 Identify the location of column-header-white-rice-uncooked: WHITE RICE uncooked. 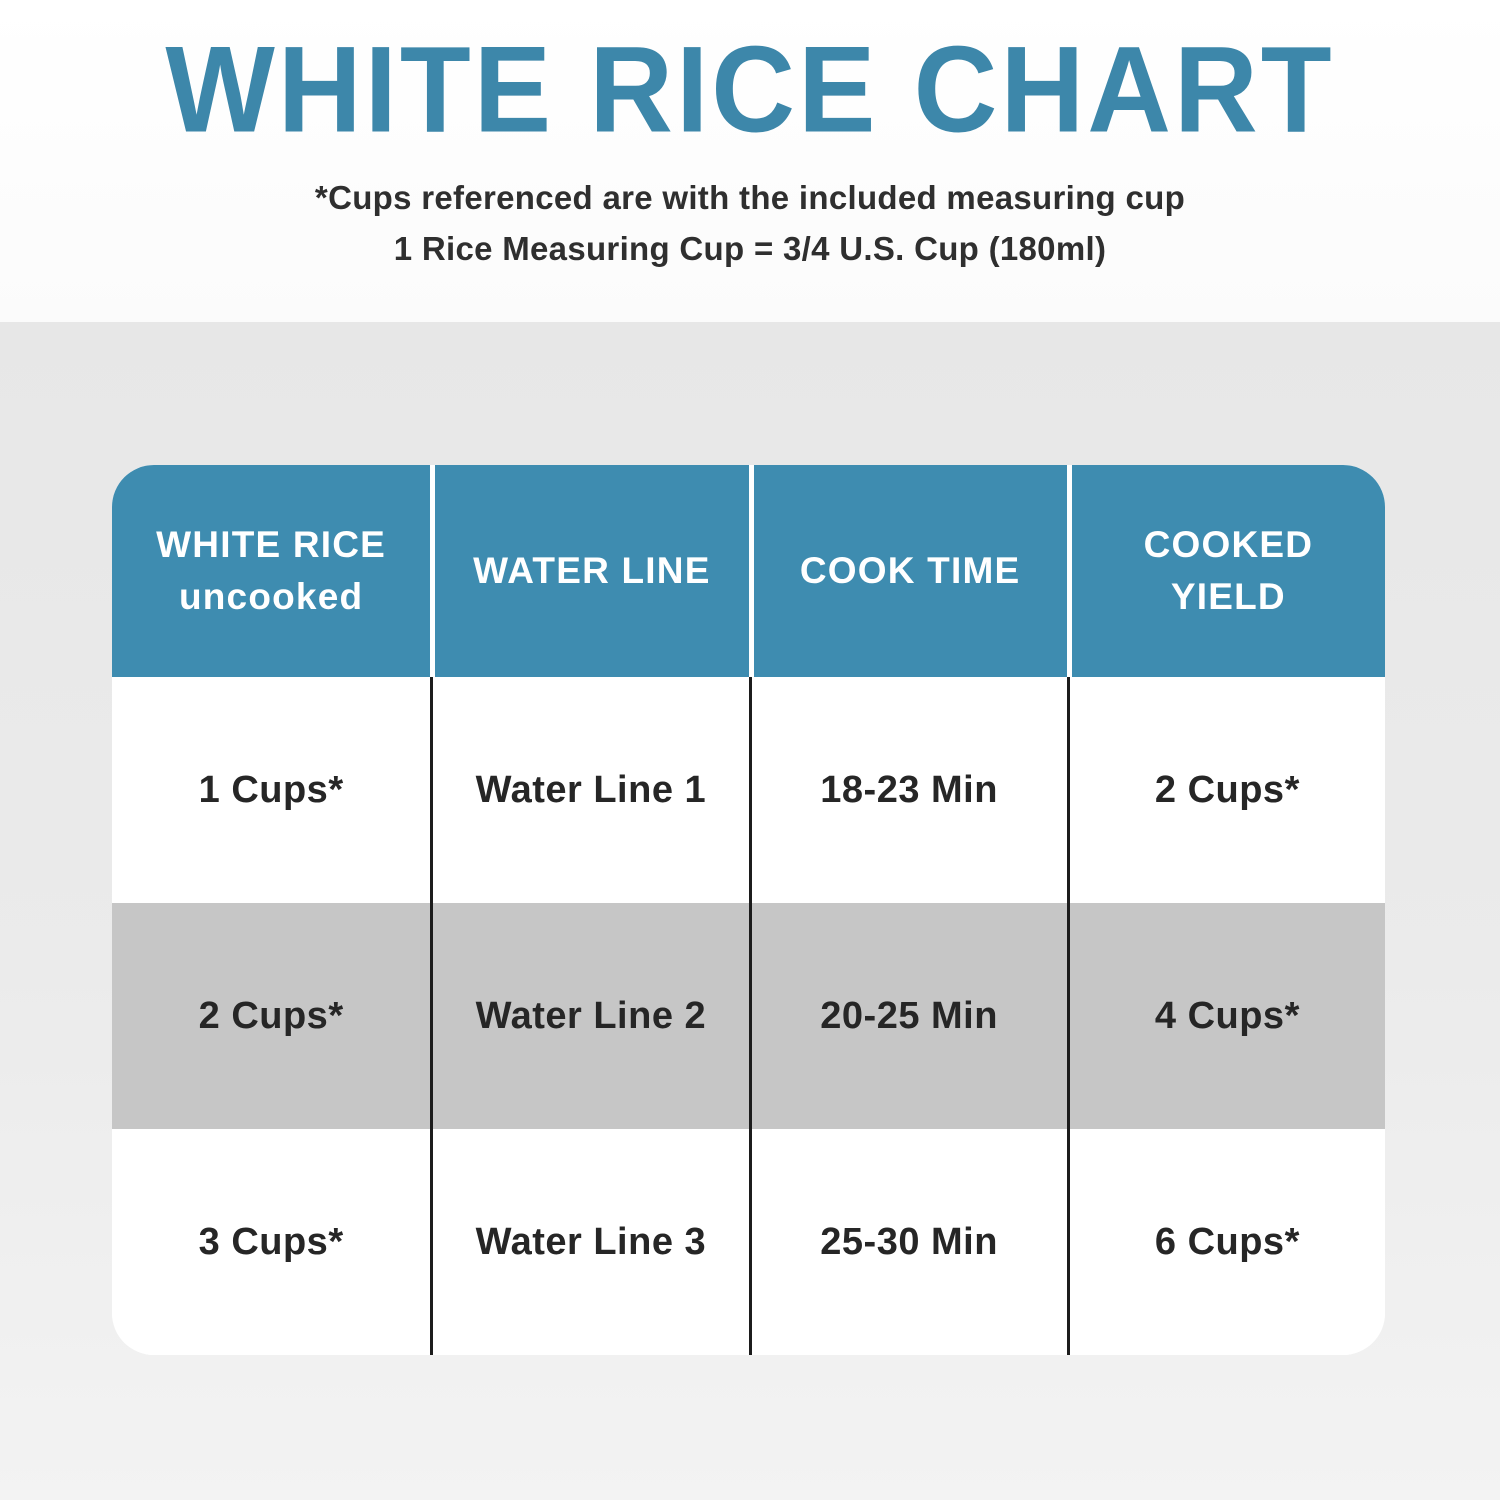
(271, 571).